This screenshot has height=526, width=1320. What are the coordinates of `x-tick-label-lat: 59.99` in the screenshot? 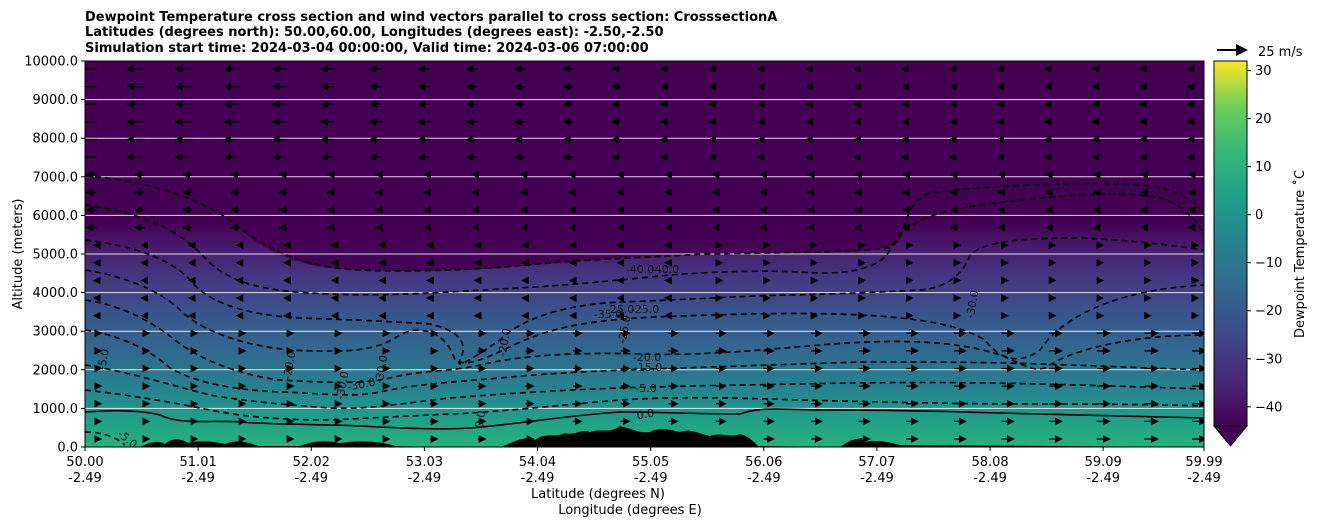 It's located at (1203, 462).